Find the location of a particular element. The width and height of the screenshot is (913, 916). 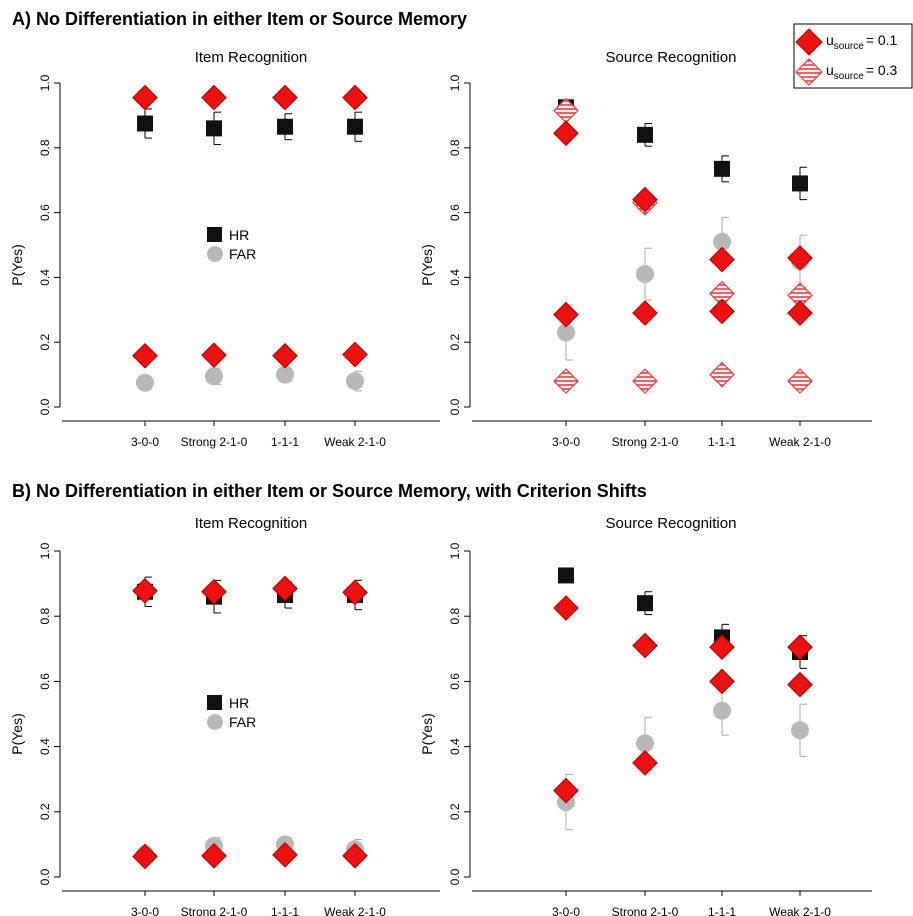

legend-symbol-u01: u is located at coordinates (830, 40).